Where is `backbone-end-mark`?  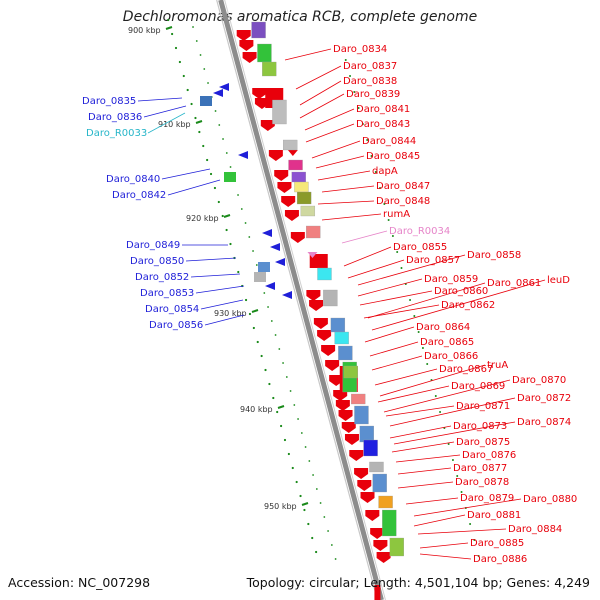
backbone-end-mark is located at coordinates (377, 592).